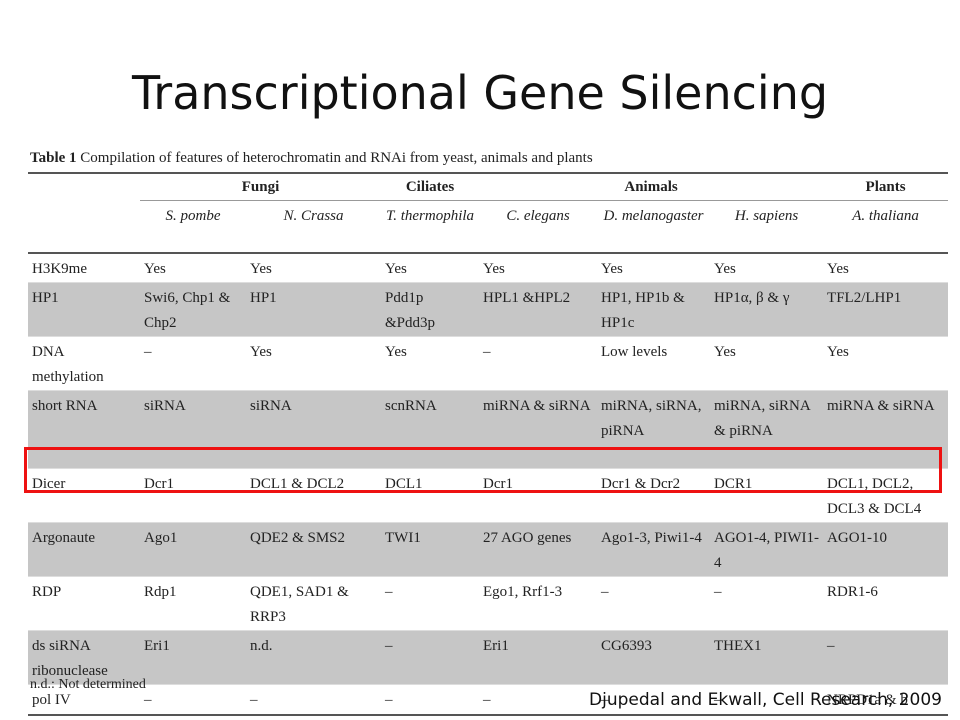  Describe the element at coordinates (84, 227) in the screenshot. I see `species-blank` at that location.